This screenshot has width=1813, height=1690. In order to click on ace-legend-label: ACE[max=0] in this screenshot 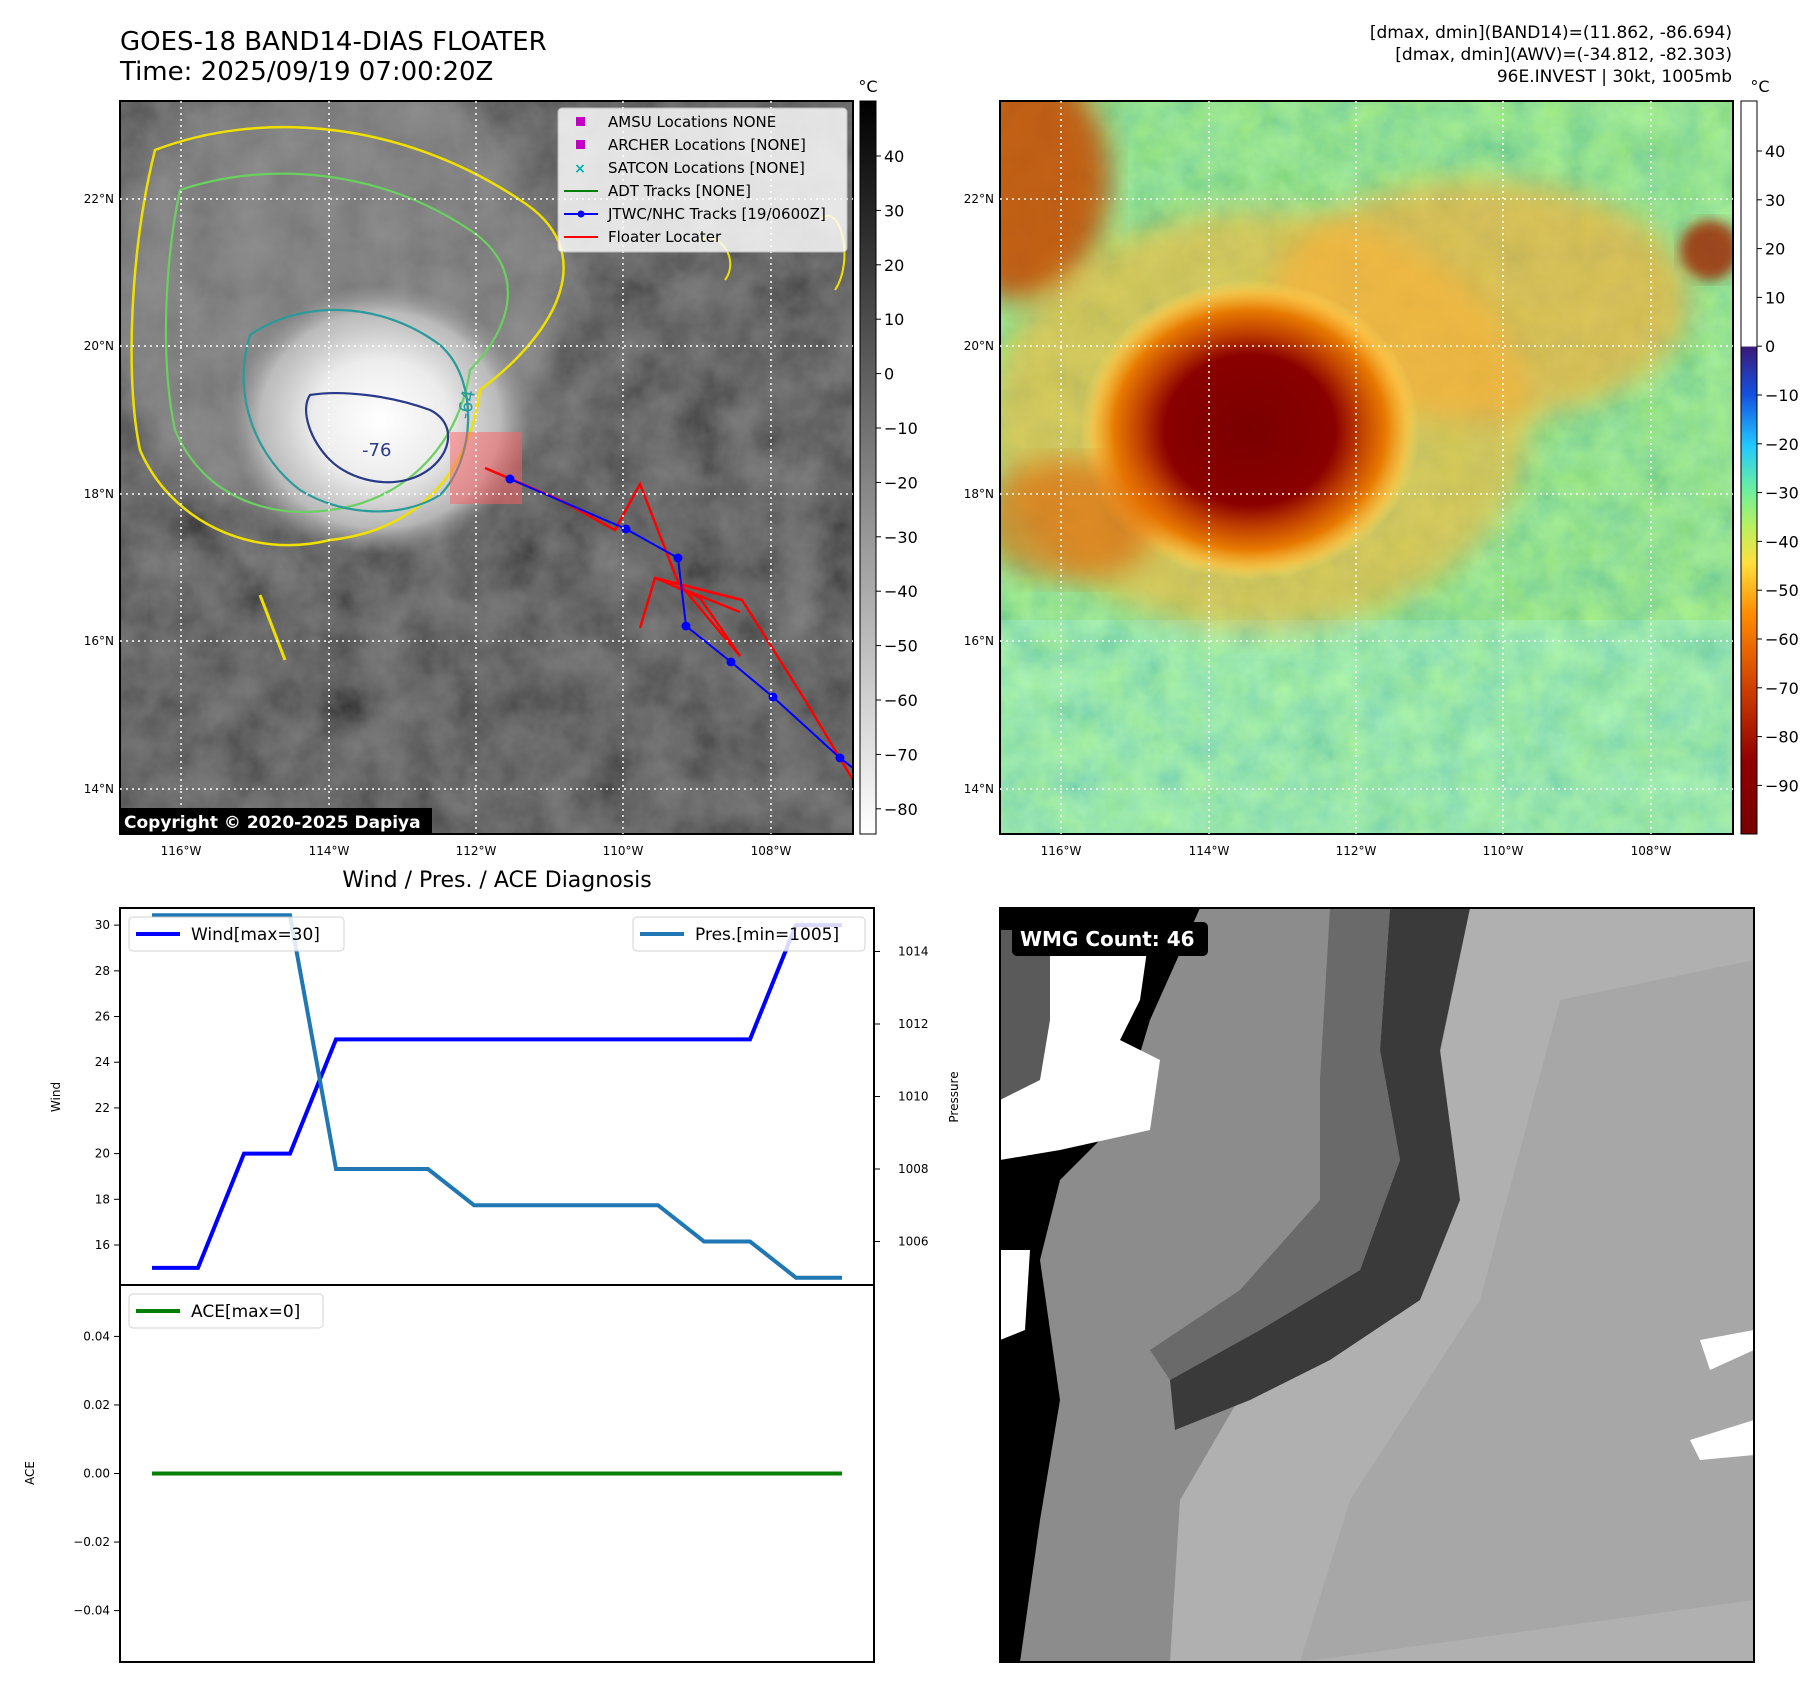, I will do `click(245, 1312)`.